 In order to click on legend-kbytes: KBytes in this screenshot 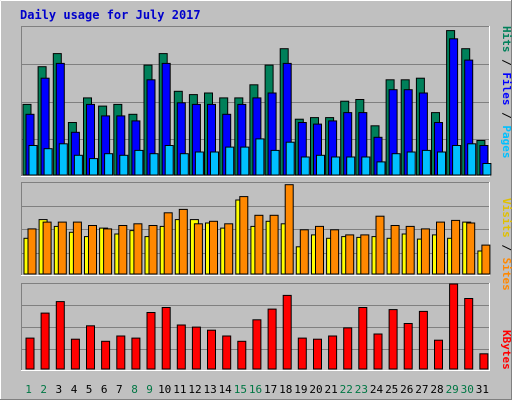, I will do `click(506, 350)`.